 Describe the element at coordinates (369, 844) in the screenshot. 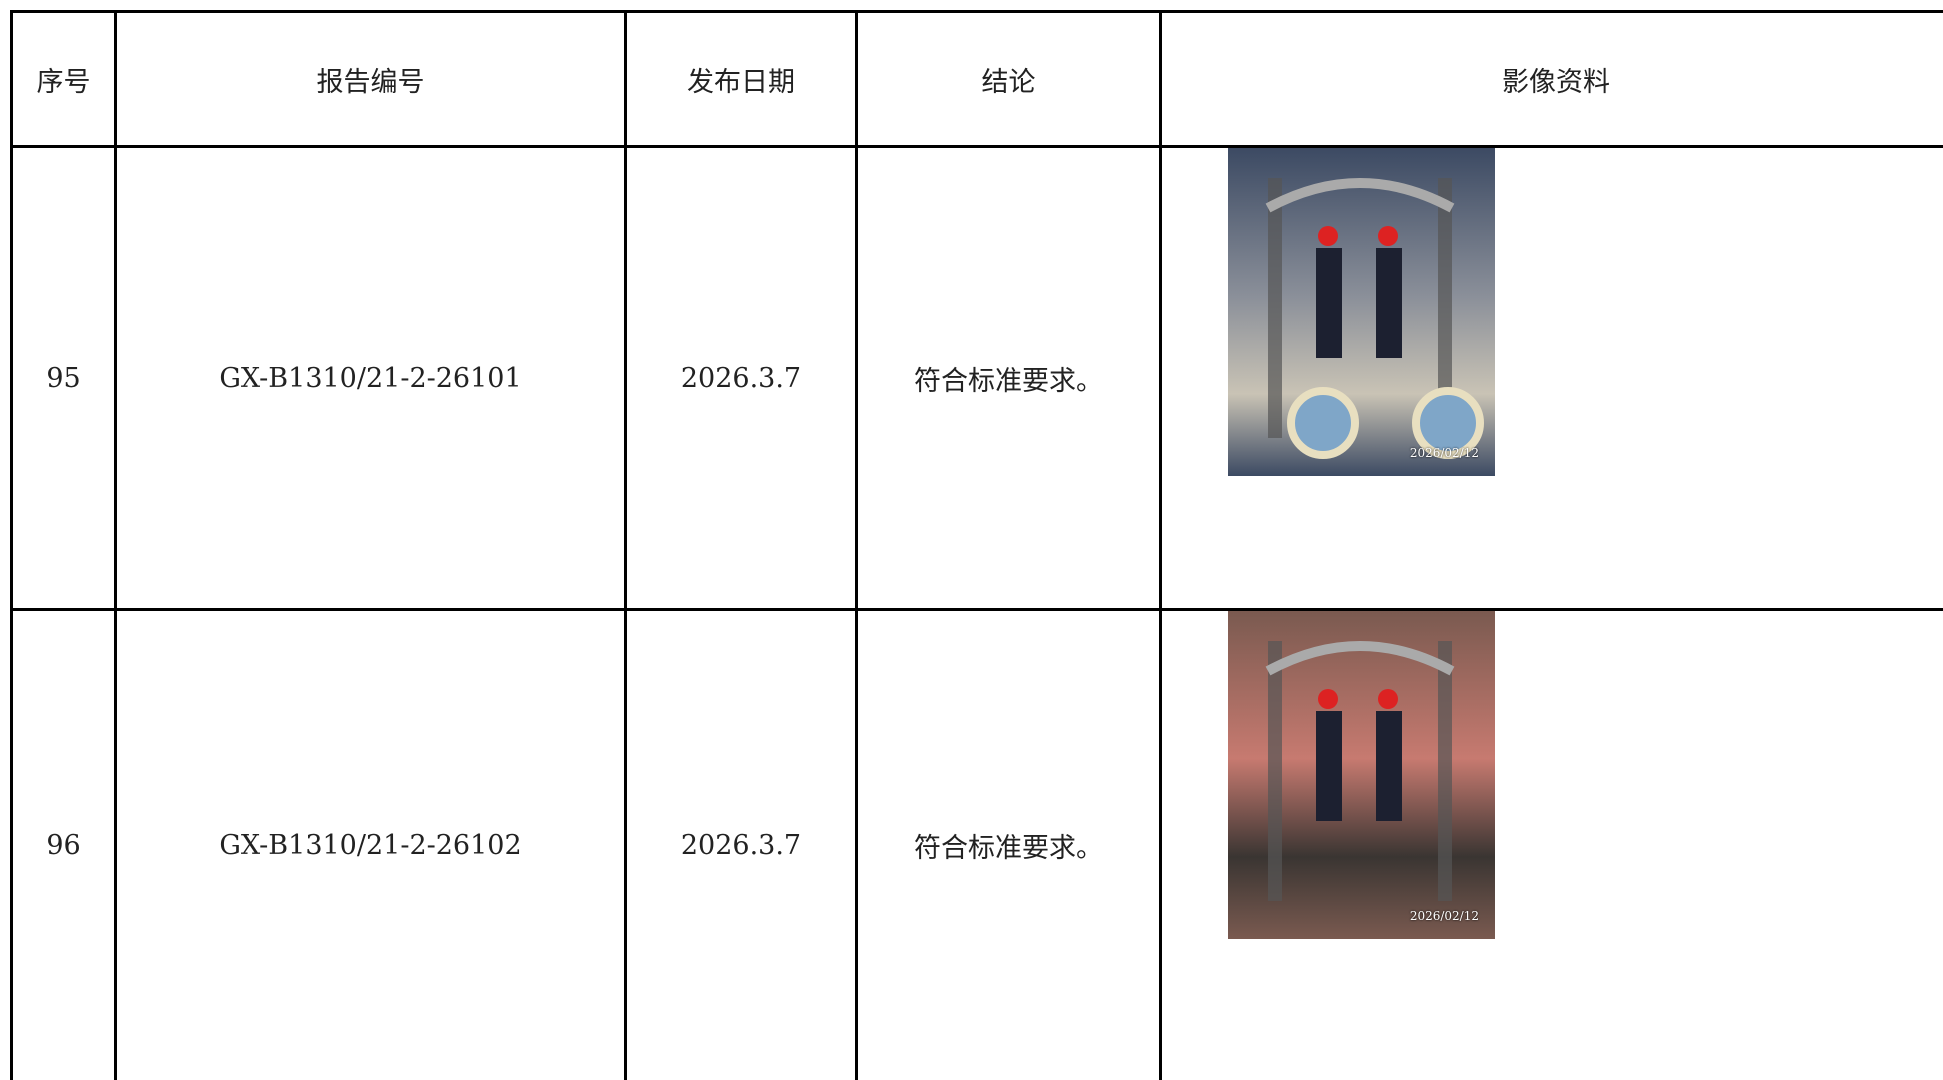

I see `table-cell: GX-B1310/21-2-26102` at that location.